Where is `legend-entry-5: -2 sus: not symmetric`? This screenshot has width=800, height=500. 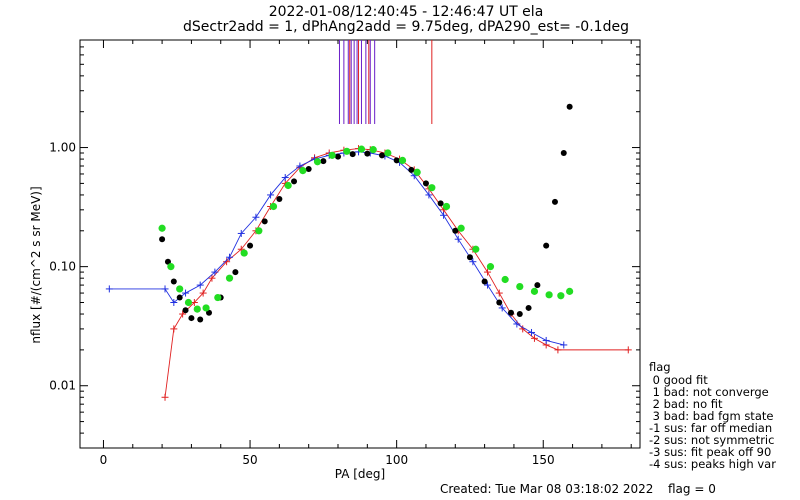
legend-entry-5: -2 sus: not symmetric is located at coordinates (711, 440).